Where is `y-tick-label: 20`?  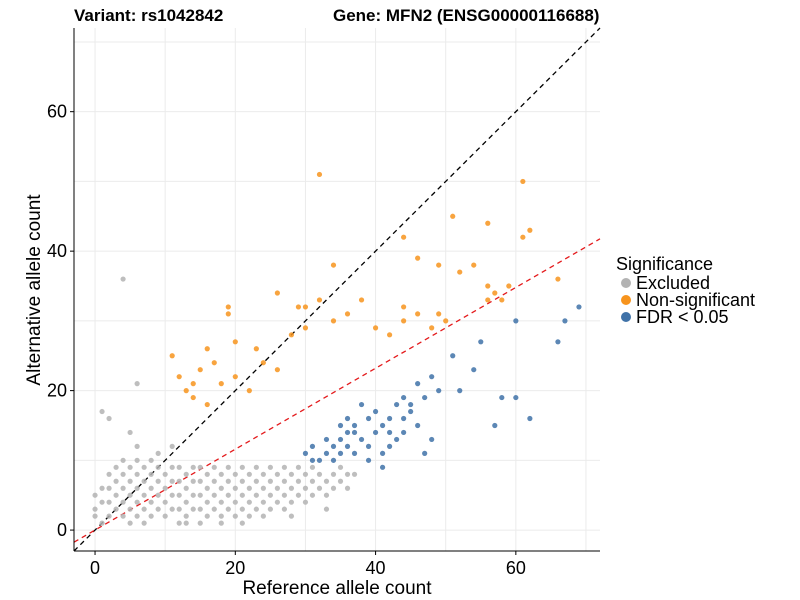
y-tick-label: 20 is located at coordinates (57, 391).